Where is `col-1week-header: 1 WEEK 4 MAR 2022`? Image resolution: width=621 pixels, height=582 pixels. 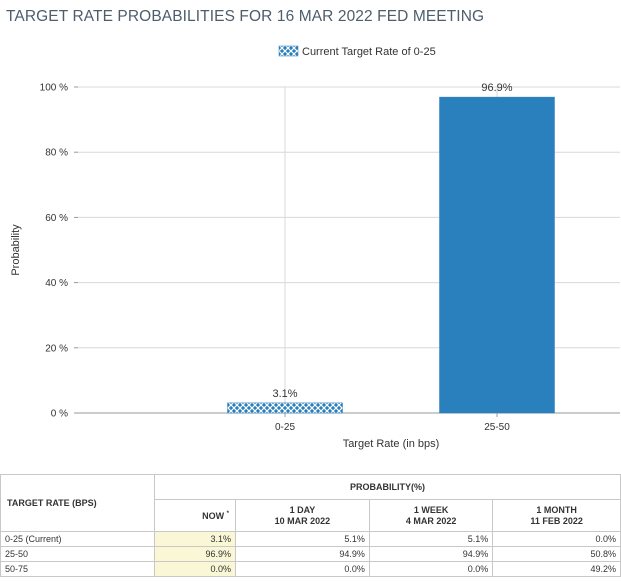 col-1week-header: 1 WEEK 4 MAR 2022 is located at coordinates (431, 515).